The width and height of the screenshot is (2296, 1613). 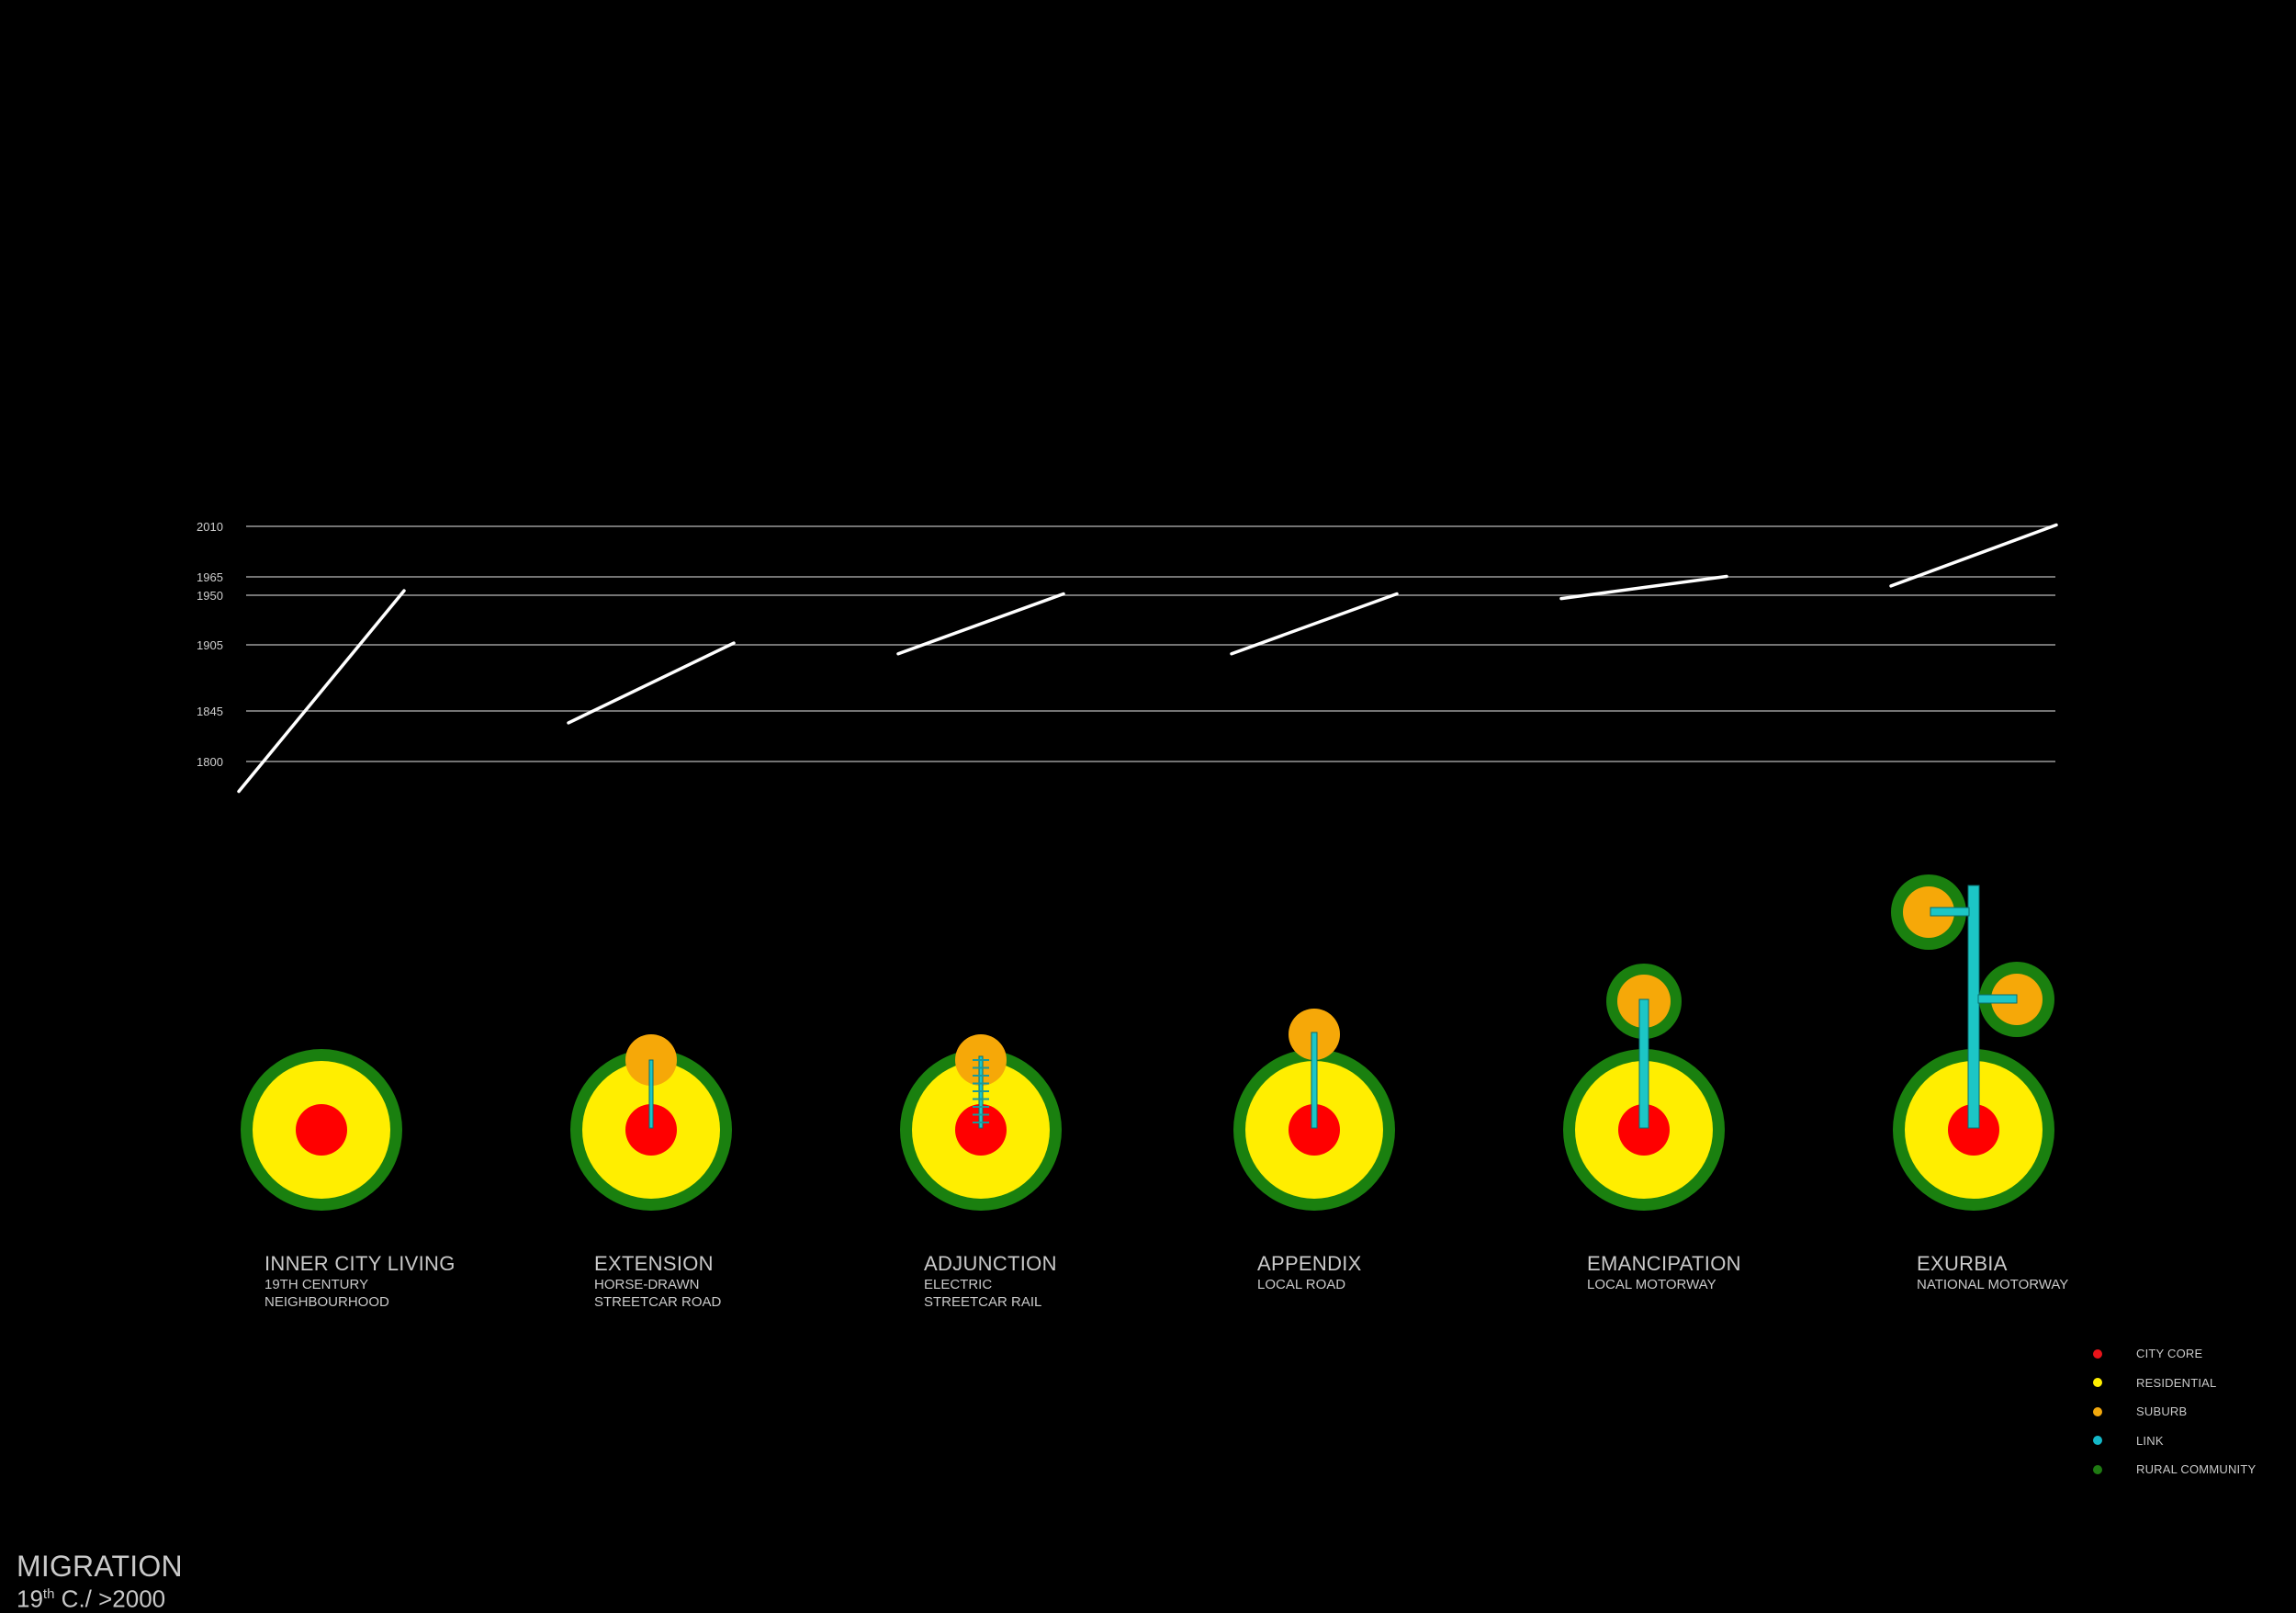 I want to click on legend-label: SUBURB, so click(x=2162, y=1412).